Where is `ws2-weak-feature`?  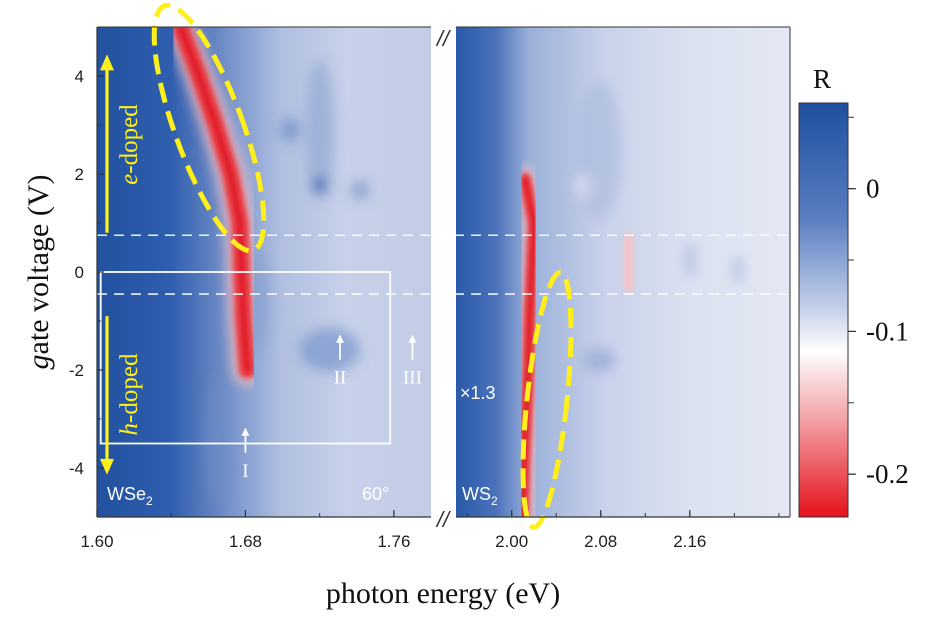 ws2-weak-feature is located at coordinates (628, 262).